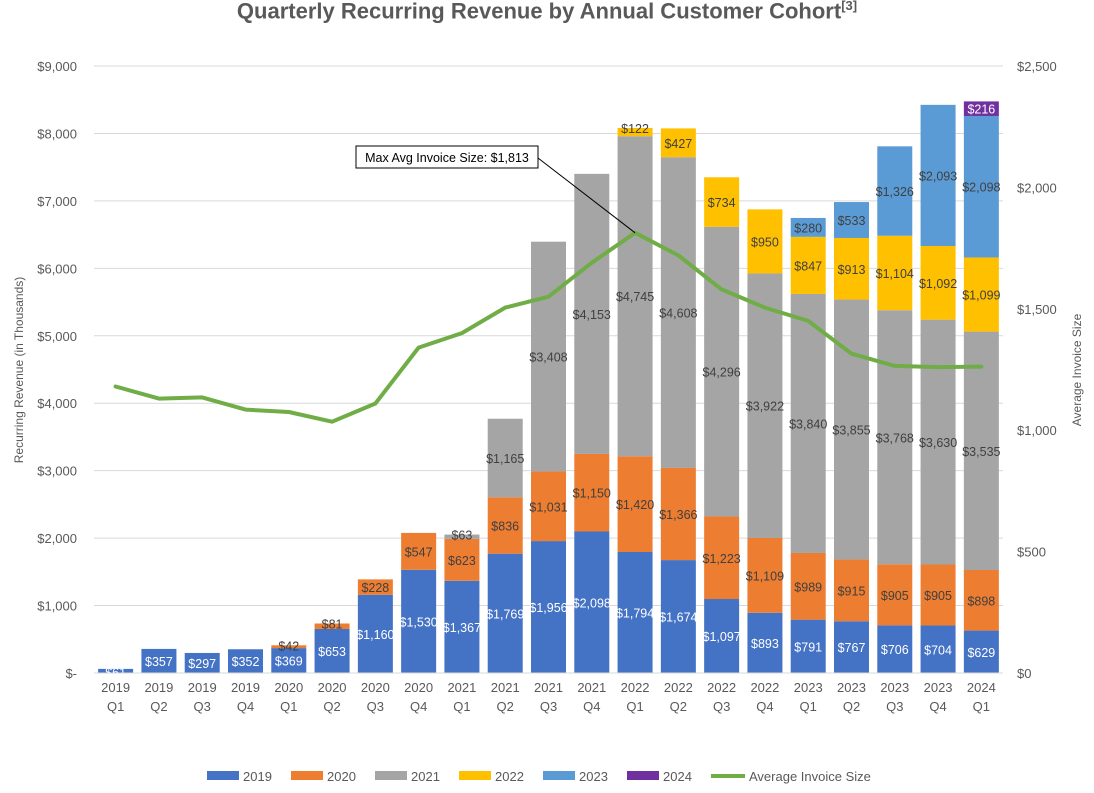 Image resolution: width=1094 pixels, height=793 pixels. Describe the element at coordinates (375, 635) in the screenshot. I see `data-label-2019: $1,160` at that location.